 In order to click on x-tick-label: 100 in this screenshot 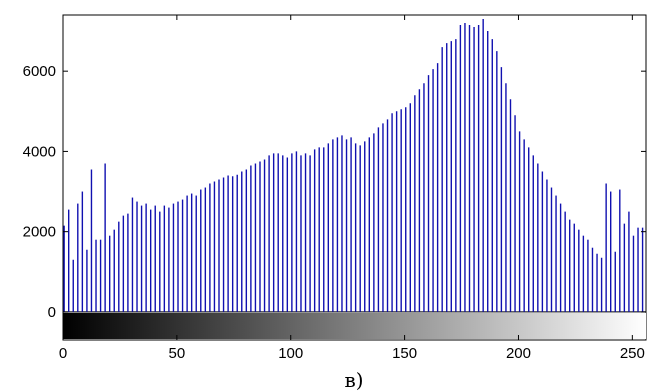, I will do `click(290, 353)`.